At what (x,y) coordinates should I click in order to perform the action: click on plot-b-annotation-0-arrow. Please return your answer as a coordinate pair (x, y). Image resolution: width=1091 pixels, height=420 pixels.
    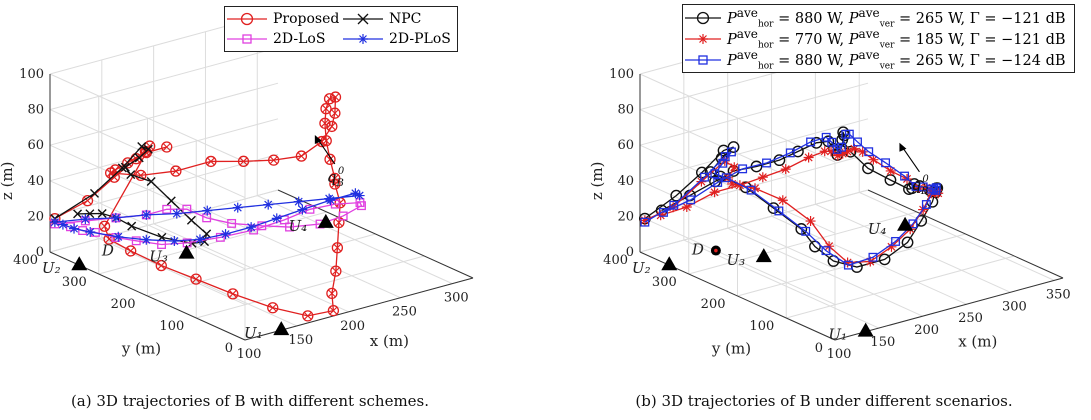
    Looking at the image, I should click on (910, 159).